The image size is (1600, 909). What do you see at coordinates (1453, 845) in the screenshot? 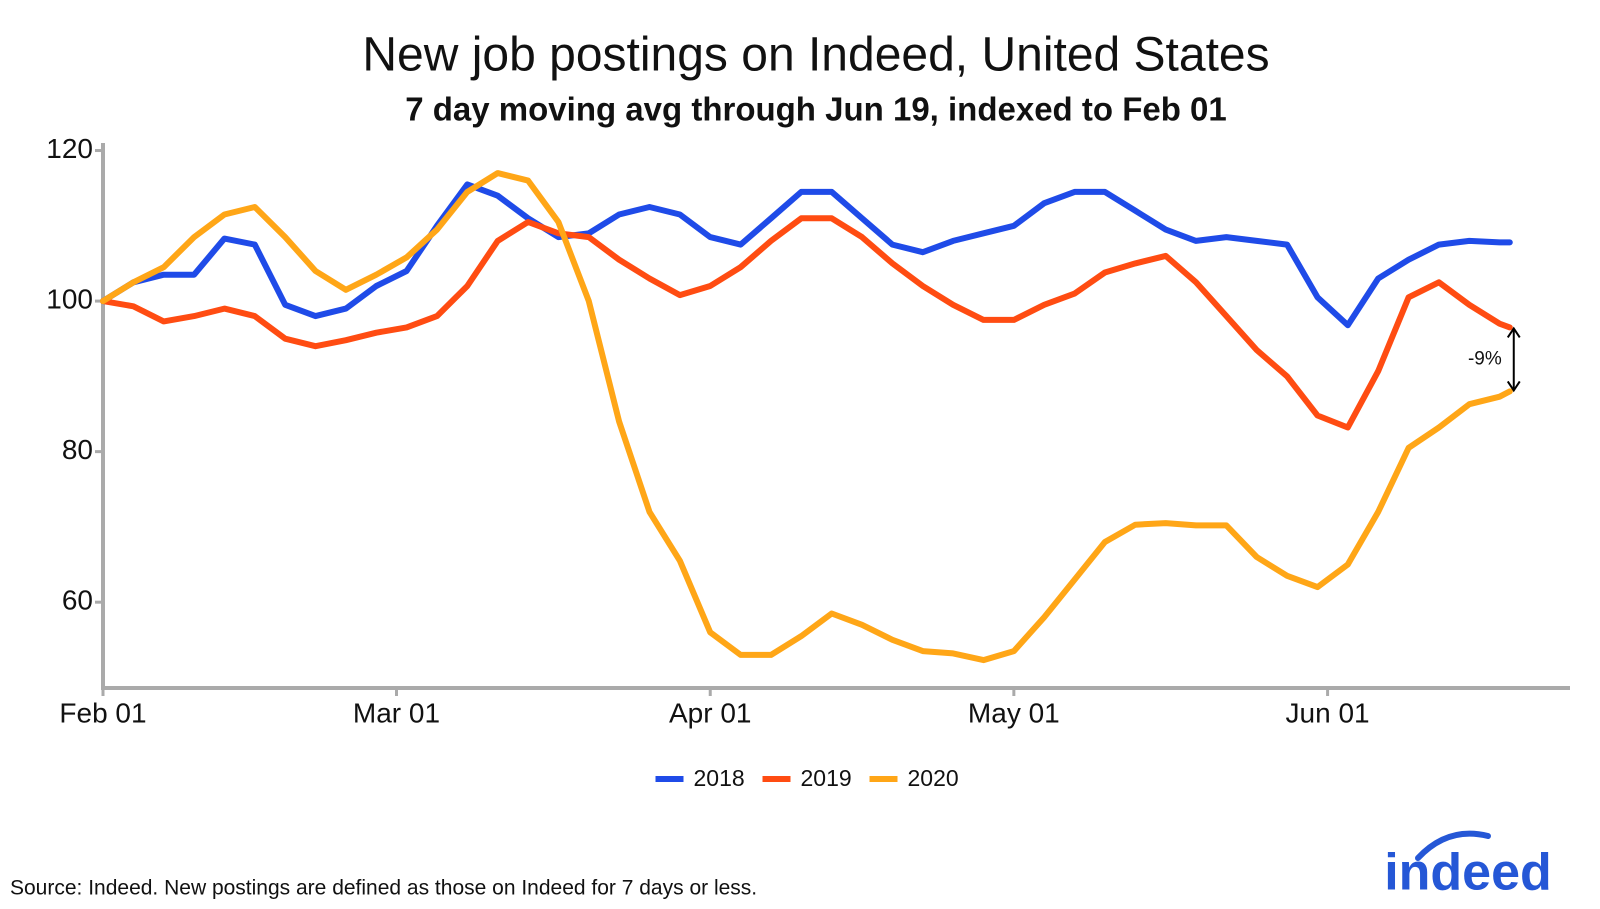
I see `logo-arc` at bounding box center [1453, 845].